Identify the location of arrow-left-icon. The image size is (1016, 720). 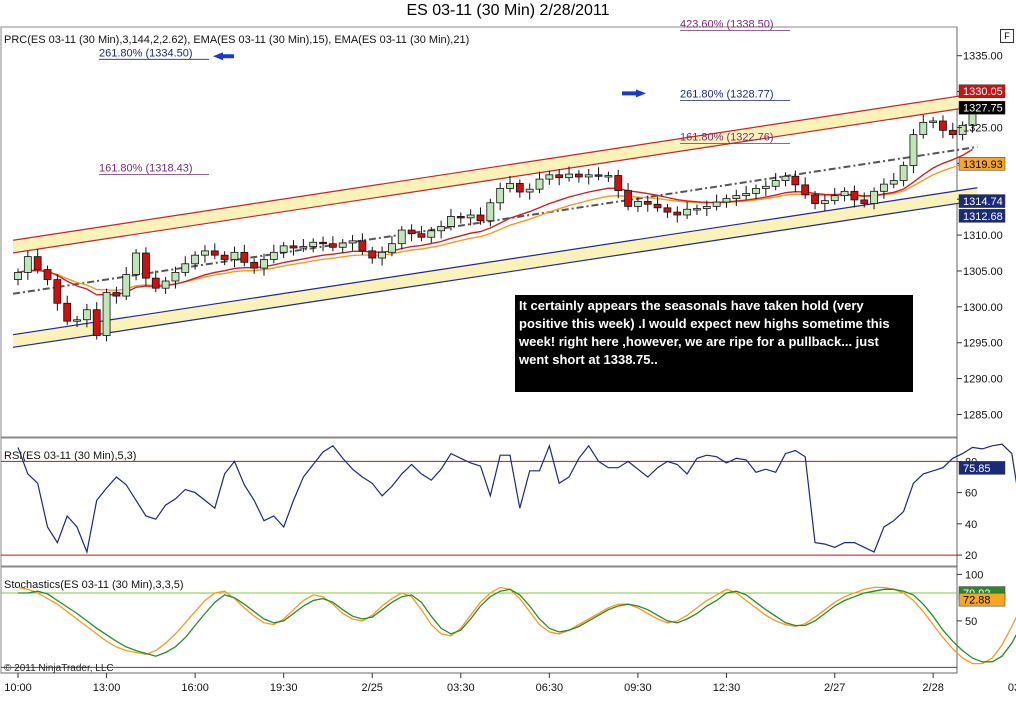
(223, 56).